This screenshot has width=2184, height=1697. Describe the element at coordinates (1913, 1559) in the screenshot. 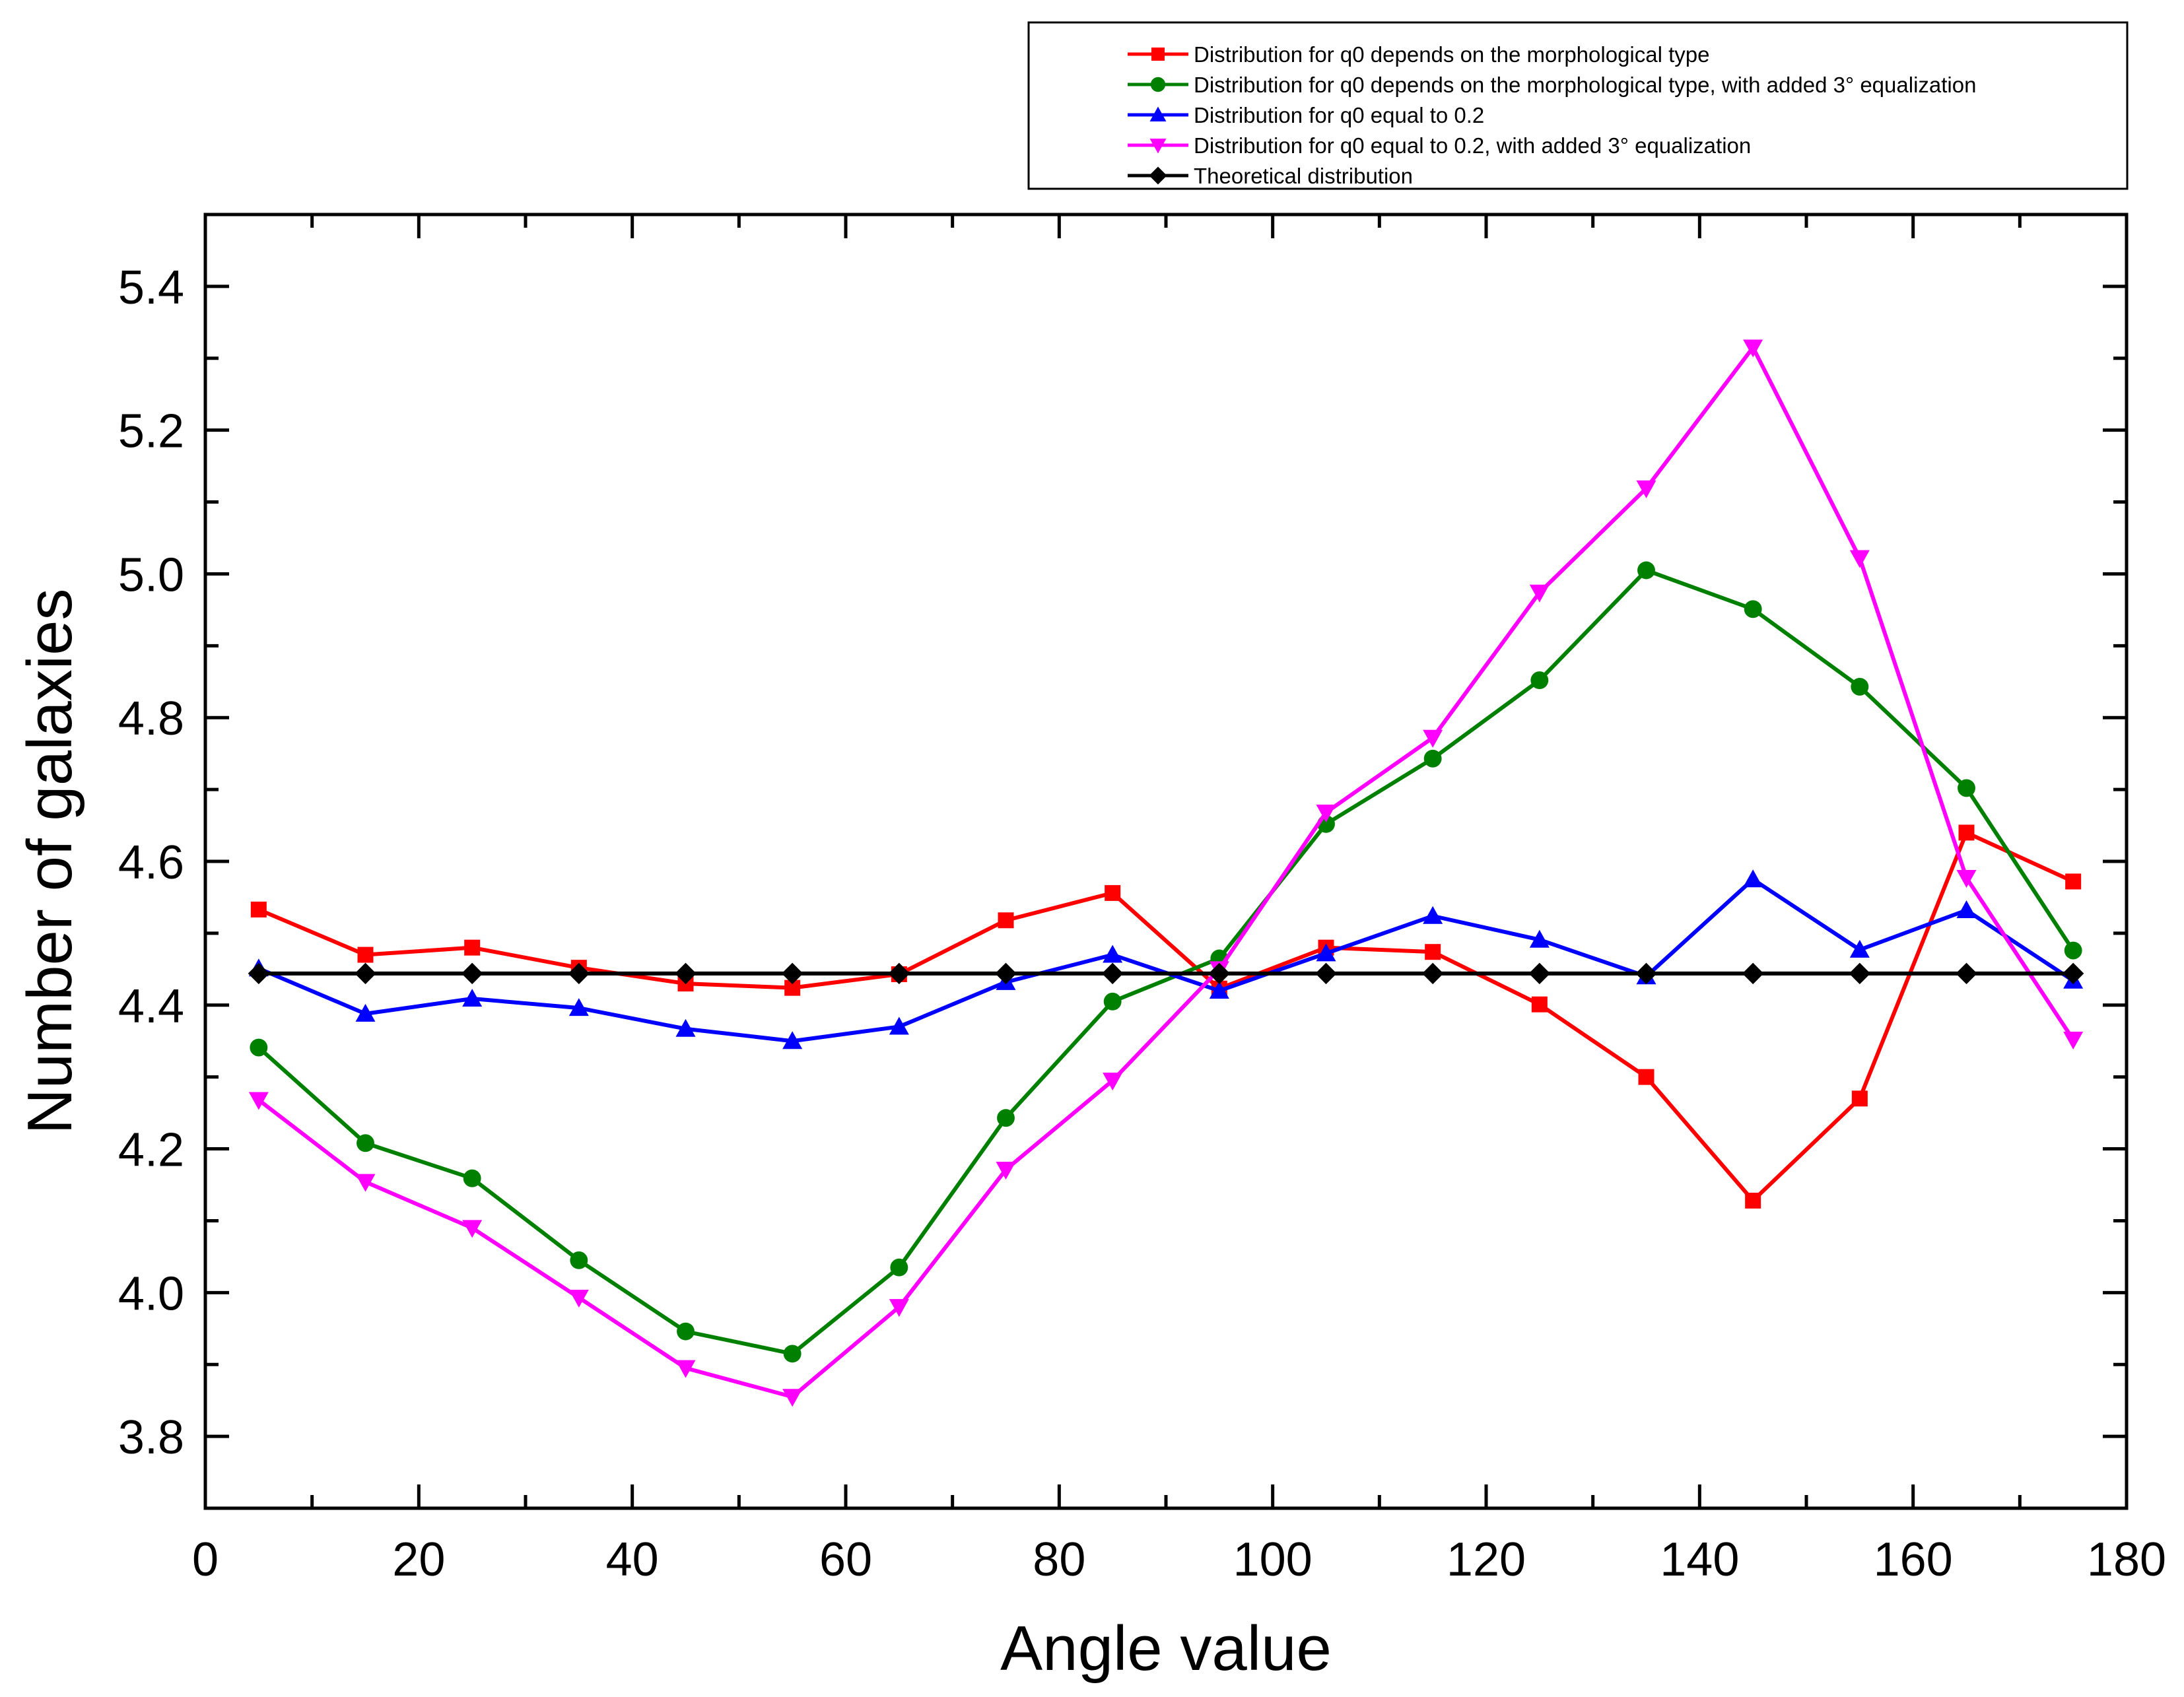

I see `x-tick-label: 160` at that location.